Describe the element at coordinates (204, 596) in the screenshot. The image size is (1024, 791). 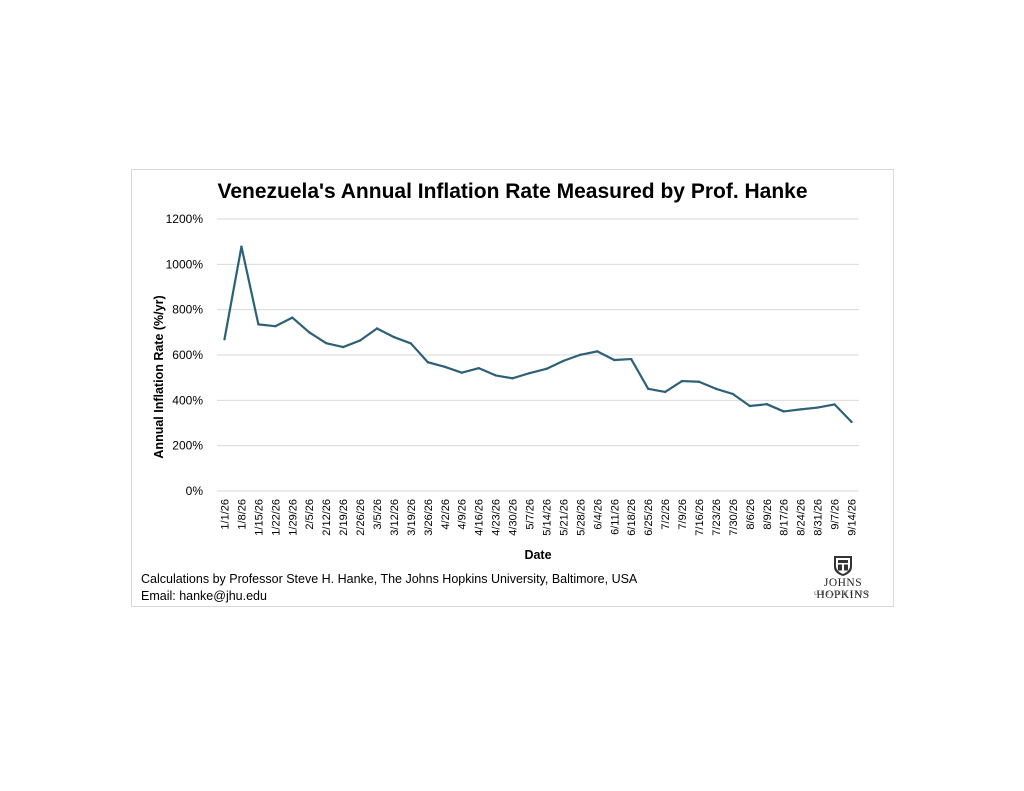
I see `footer-email: Email: hanke@jhu.edu` at that location.